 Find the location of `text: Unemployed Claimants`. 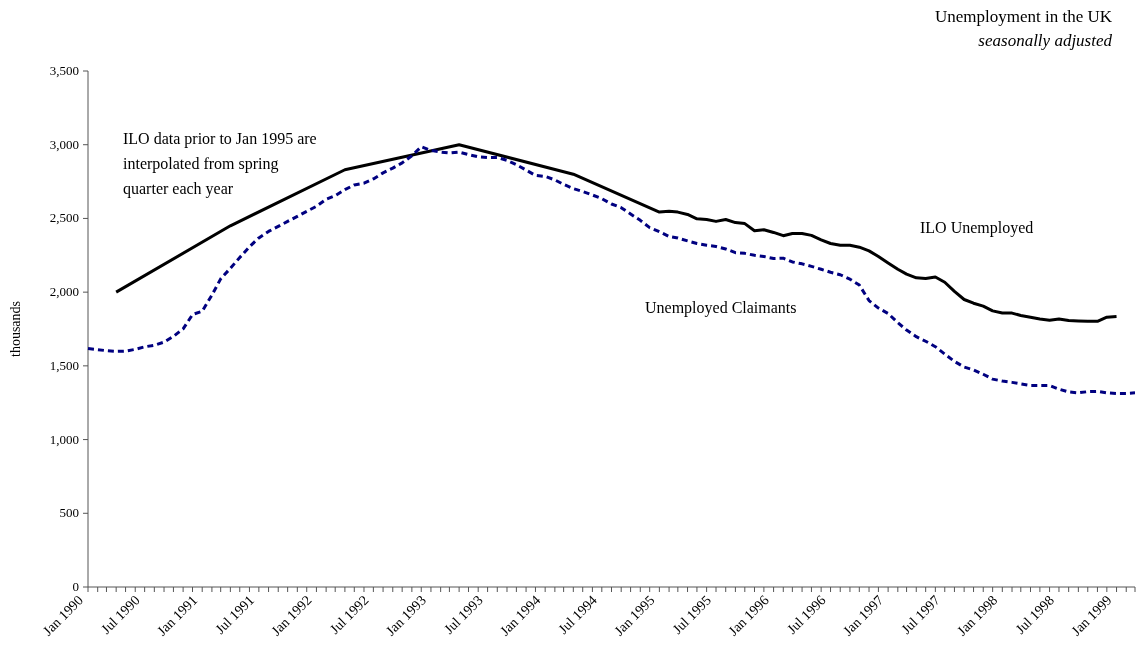

text: Unemployed Claimants is located at coordinates (721, 308).